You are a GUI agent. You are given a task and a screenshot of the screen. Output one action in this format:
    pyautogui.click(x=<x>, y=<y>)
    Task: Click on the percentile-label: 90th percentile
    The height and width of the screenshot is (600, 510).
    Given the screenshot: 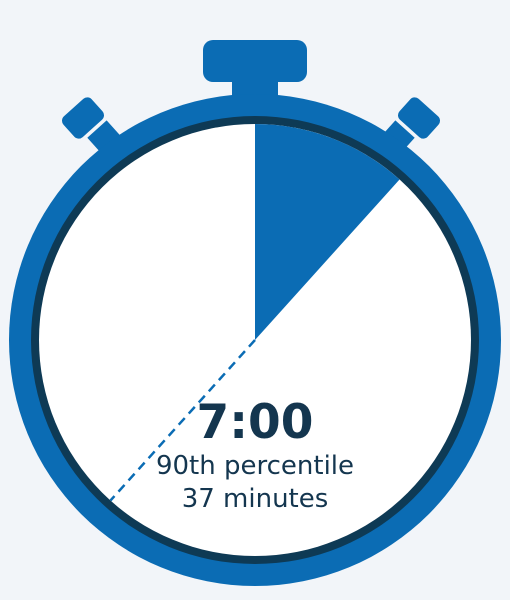 What is the action you would take?
    pyautogui.click(x=255, y=466)
    